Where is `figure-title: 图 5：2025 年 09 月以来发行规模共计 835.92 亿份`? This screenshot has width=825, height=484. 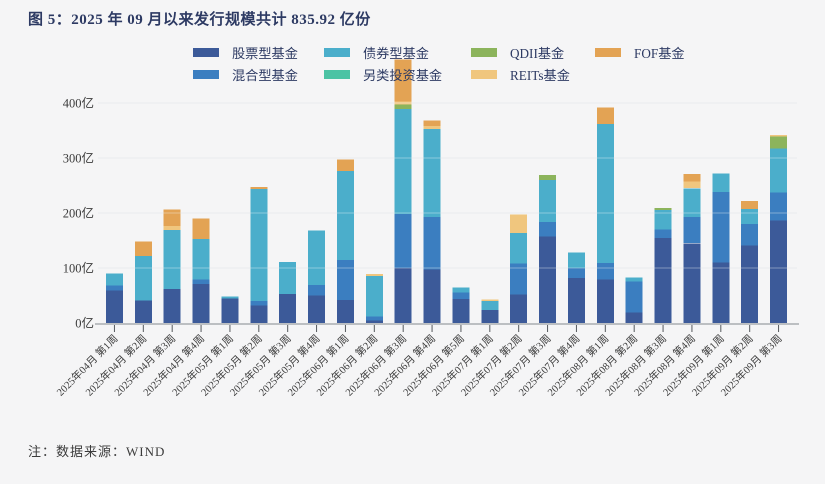 figure-title: 图 5：2025 年 09 月以来发行规模共计 835.92 亿份 is located at coordinates (199, 20).